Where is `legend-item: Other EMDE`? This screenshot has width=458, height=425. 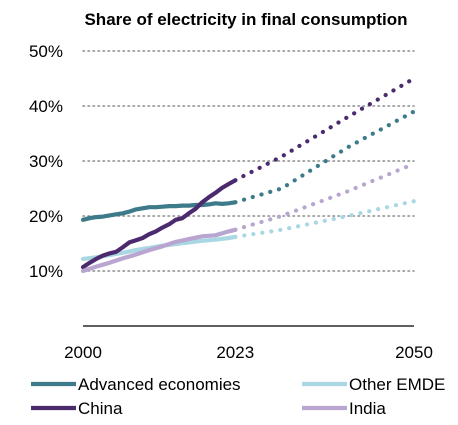
legend-item: Other EMDE is located at coordinates (373, 384).